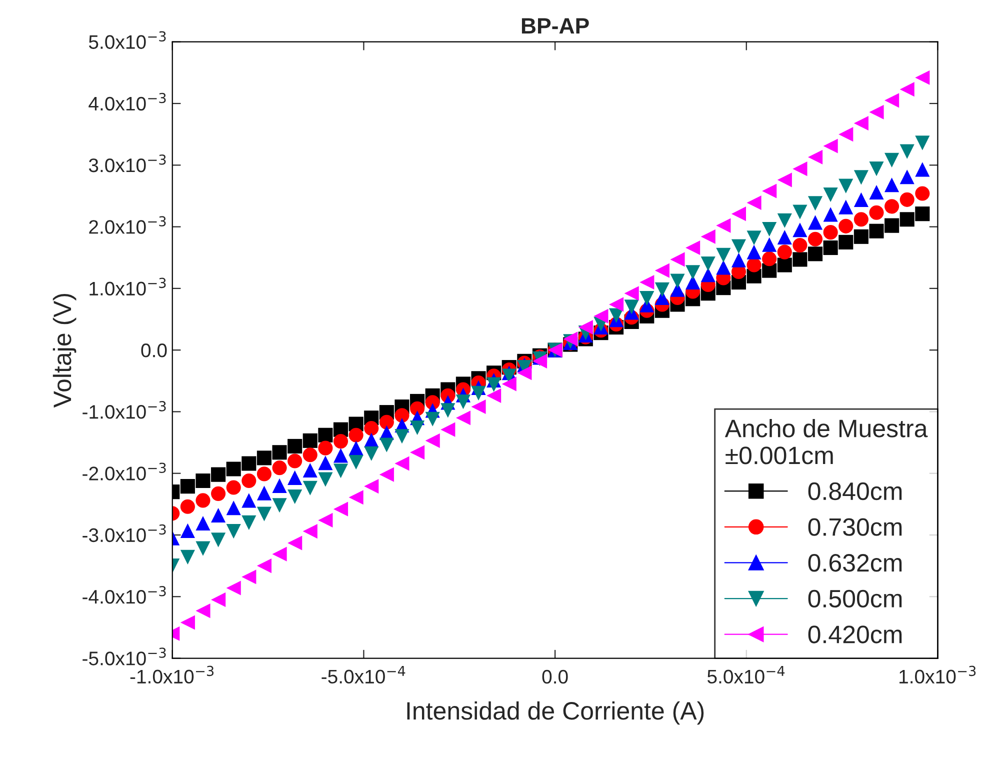 The width and height of the screenshot is (985, 761). I want to click on y-tick-label: 2.0x10$^{−3}$, so click(127, 225).